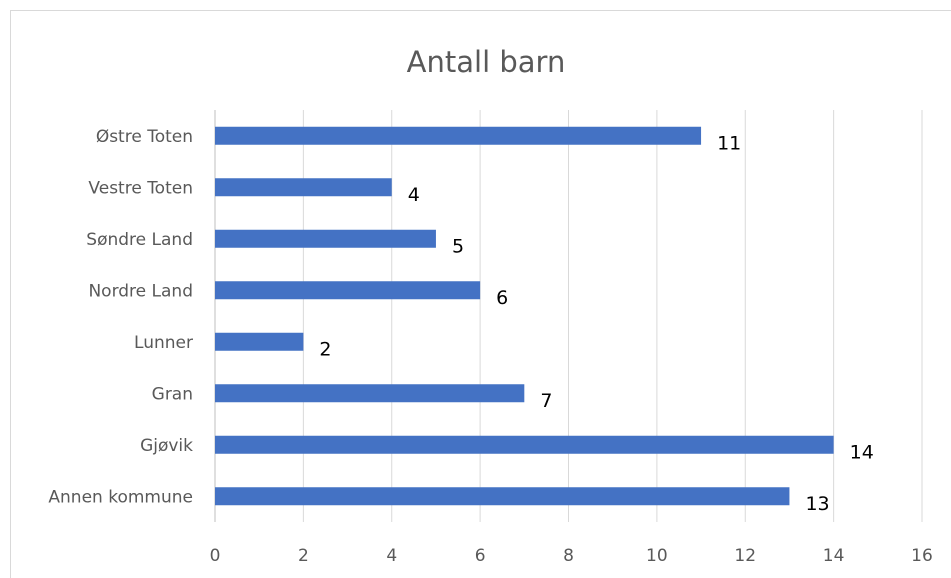 This screenshot has height=578, width=951. What do you see at coordinates (922, 556) in the screenshot?
I see `x-tick-label: 16` at bounding box center [922, 556].